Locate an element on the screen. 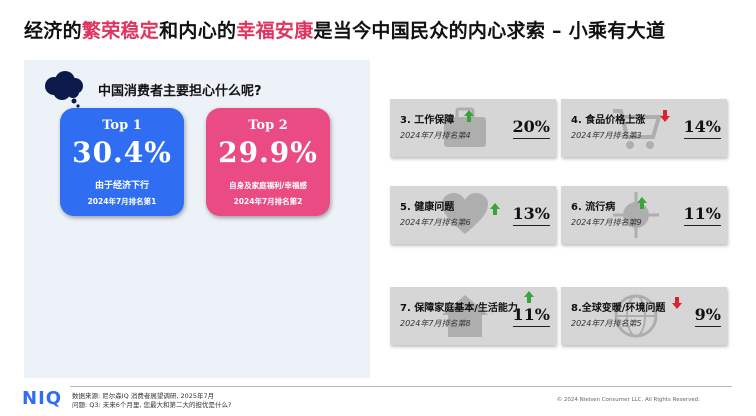 The width and height of the screenshot is (756, 416). concern-tile-5: 5. 健康问题 2024年7月排名第6 13% is located at coordinates (473, 215).